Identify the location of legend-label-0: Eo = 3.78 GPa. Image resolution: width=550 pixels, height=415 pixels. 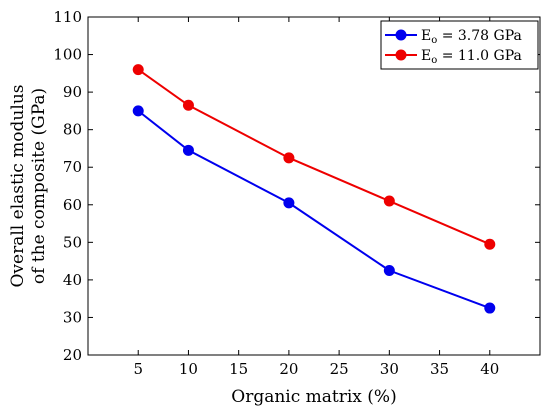
(471, 37).